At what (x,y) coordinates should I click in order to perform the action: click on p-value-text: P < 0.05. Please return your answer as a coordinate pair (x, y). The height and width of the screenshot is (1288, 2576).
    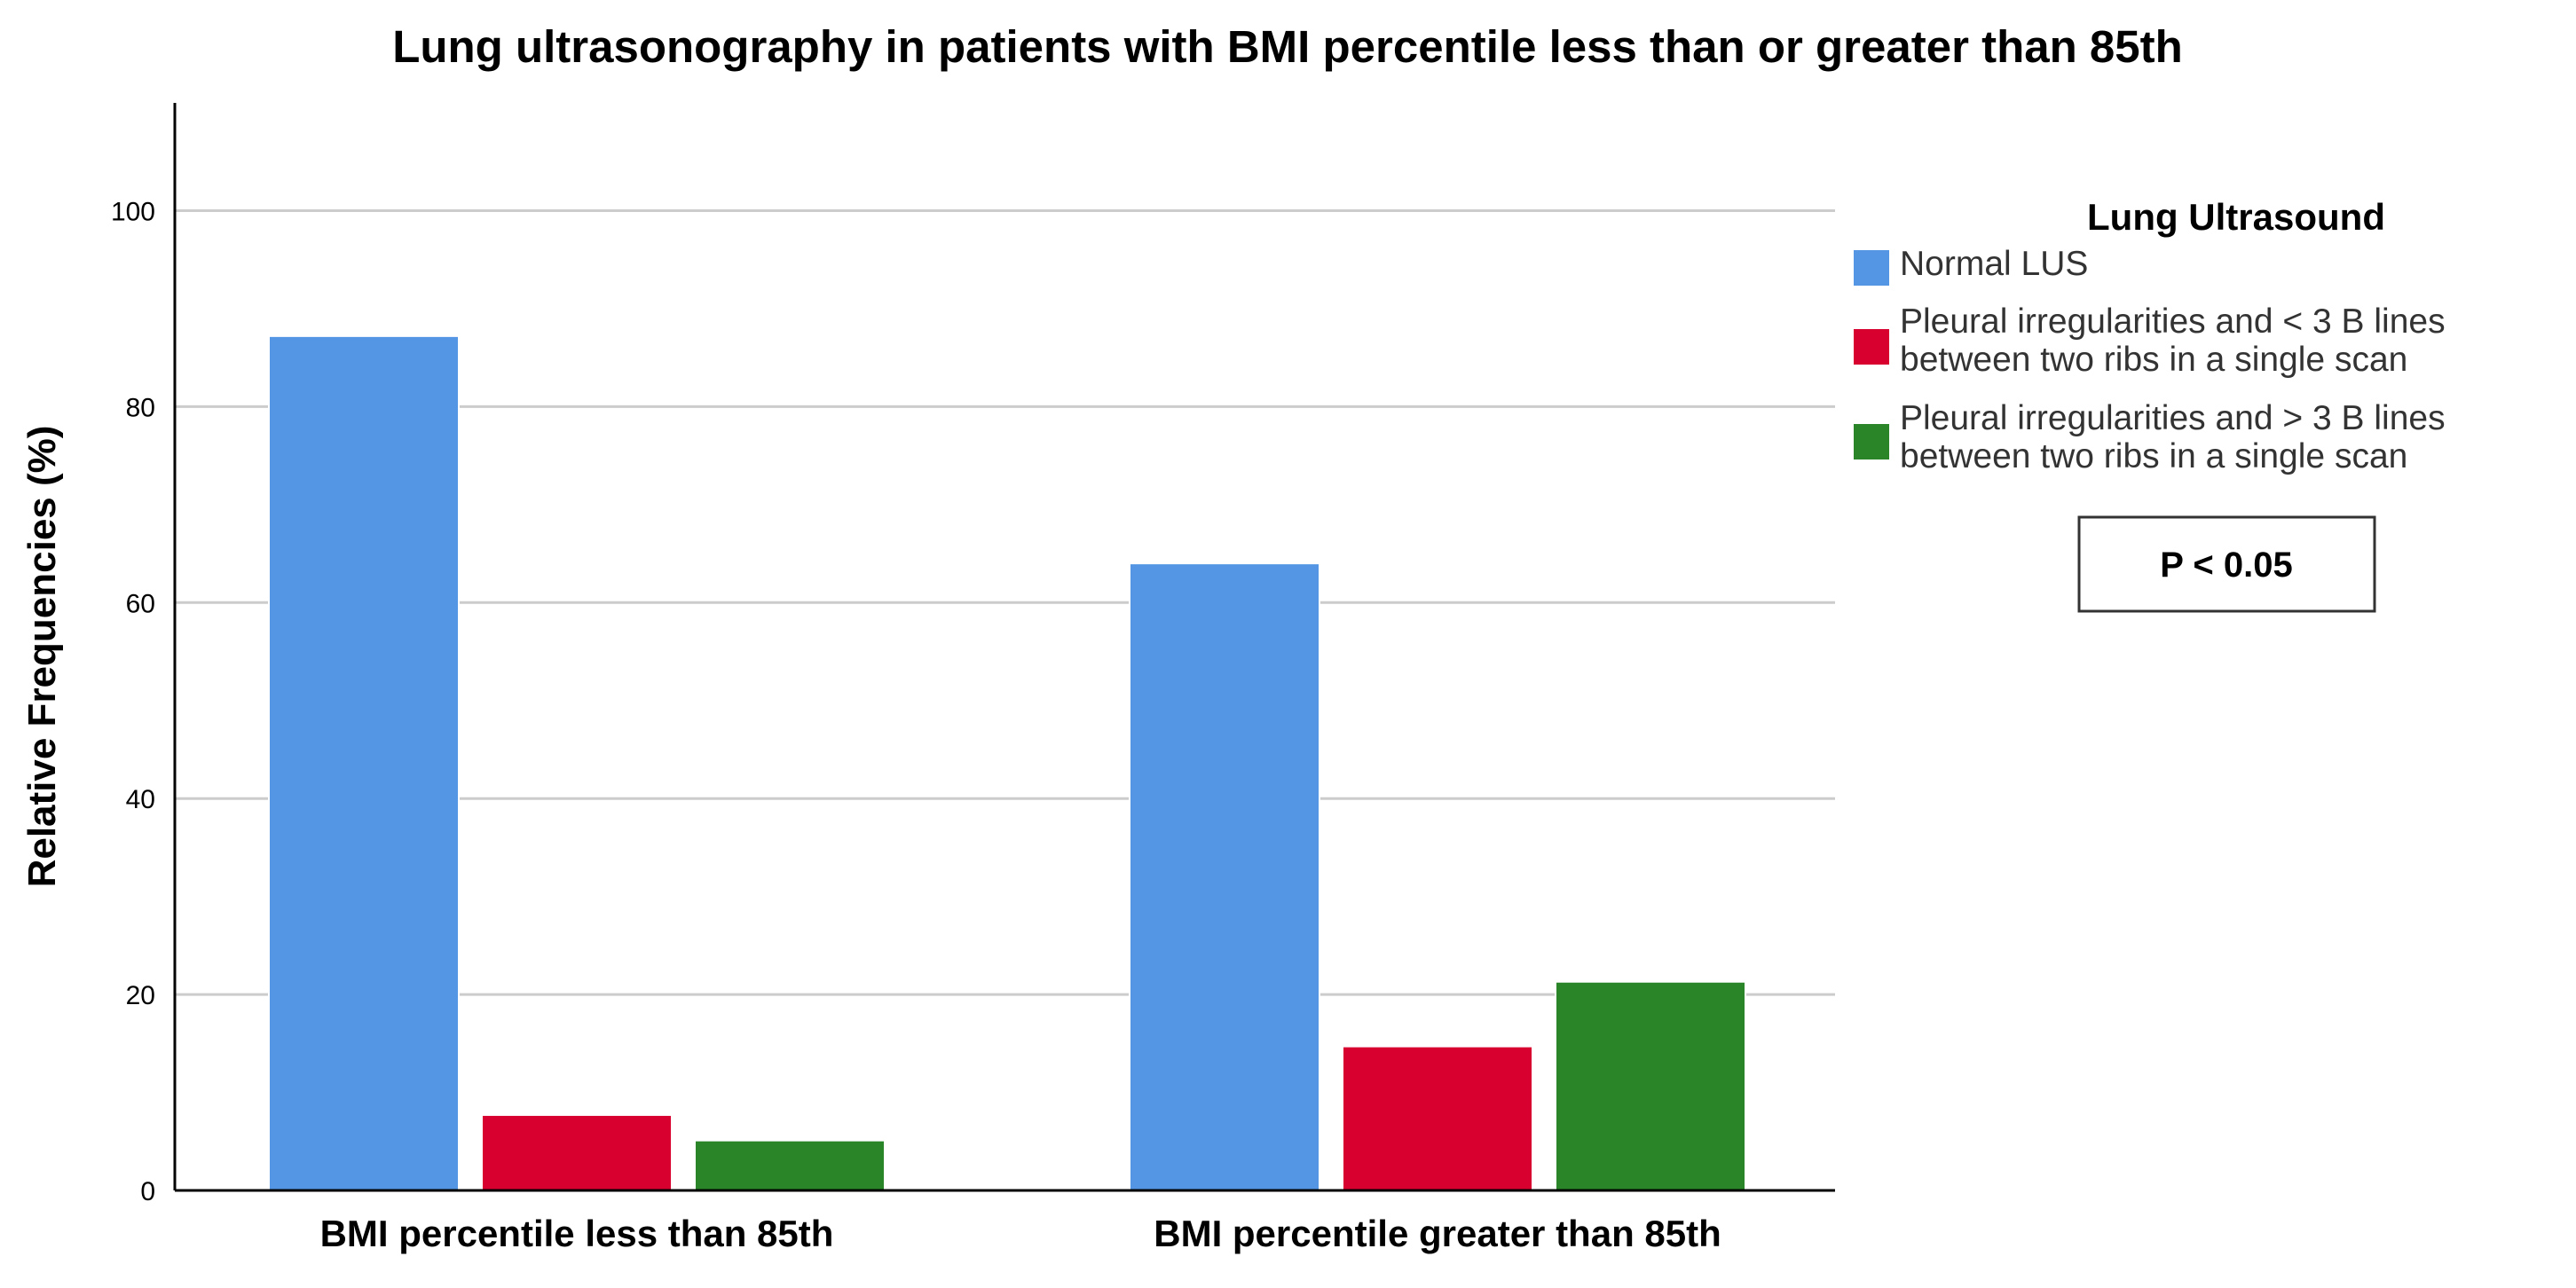
    Looking at the image, I should click on (2226, 565).